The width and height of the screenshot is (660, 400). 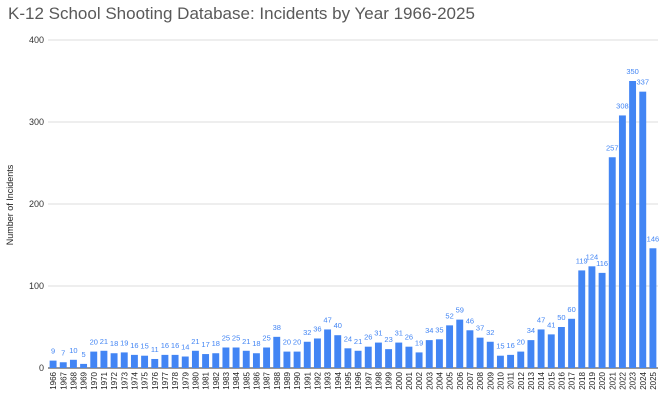 What do you see at coordinates (480, 328) in the screenshot?
I see `data-label: 37` at bounding box center [480, 328].